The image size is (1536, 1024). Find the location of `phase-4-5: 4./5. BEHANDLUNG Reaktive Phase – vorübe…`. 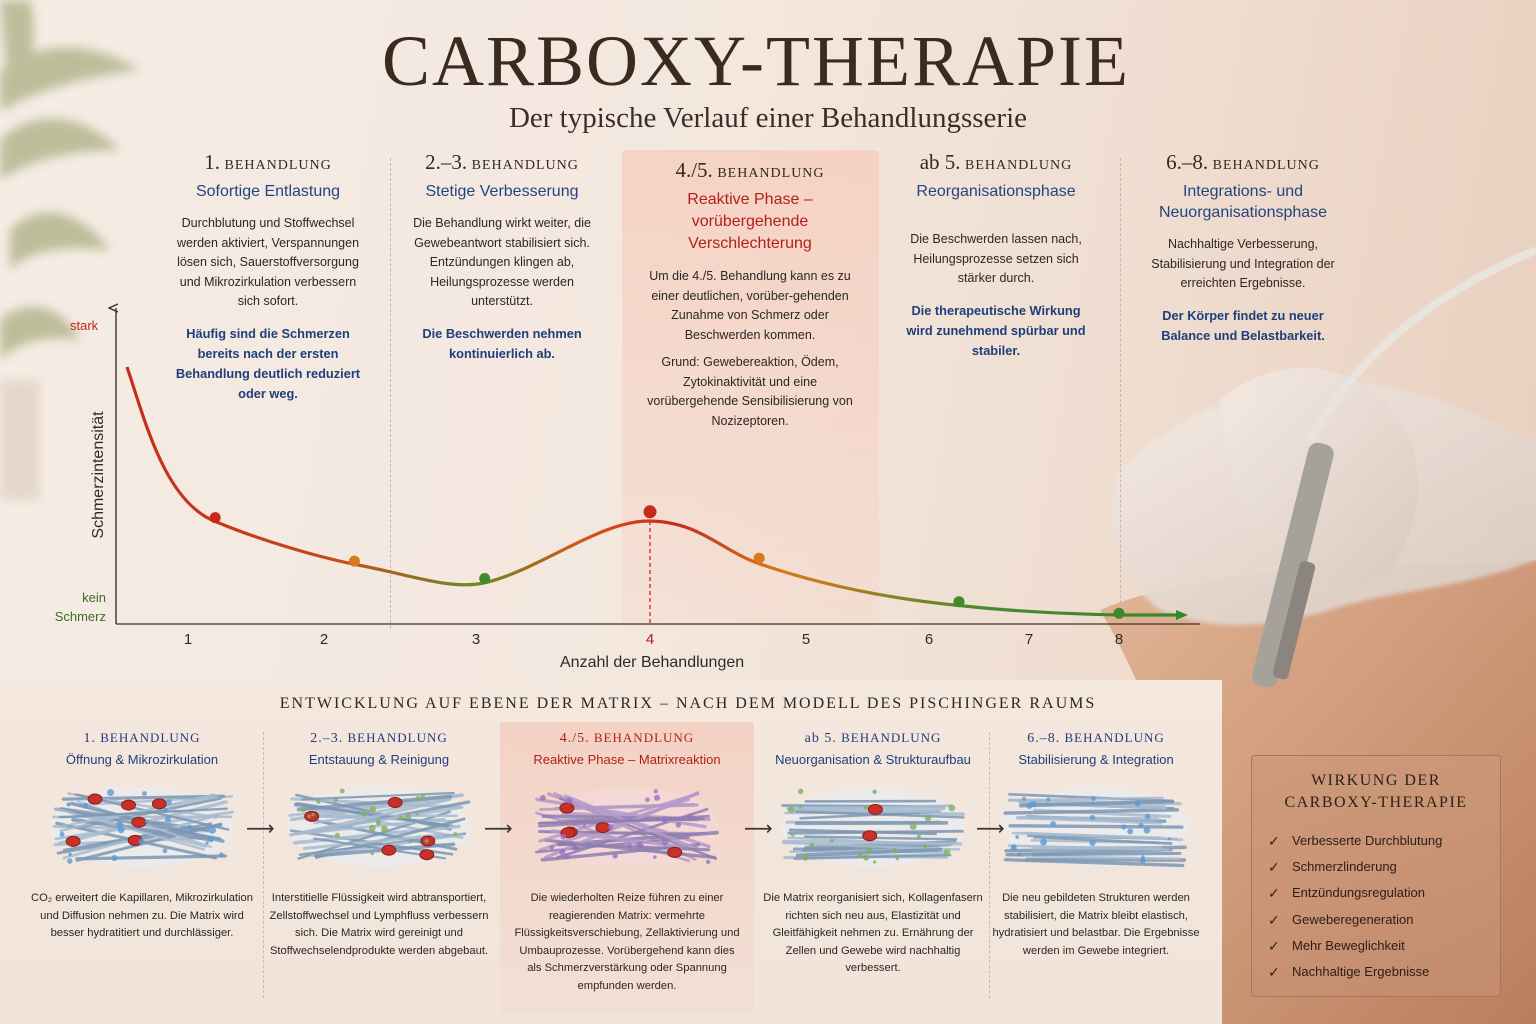

phase-4-5: 4./5. BEHANDLUNG Reaktive Phase – vorübe… is located at coordinates (750, 294).